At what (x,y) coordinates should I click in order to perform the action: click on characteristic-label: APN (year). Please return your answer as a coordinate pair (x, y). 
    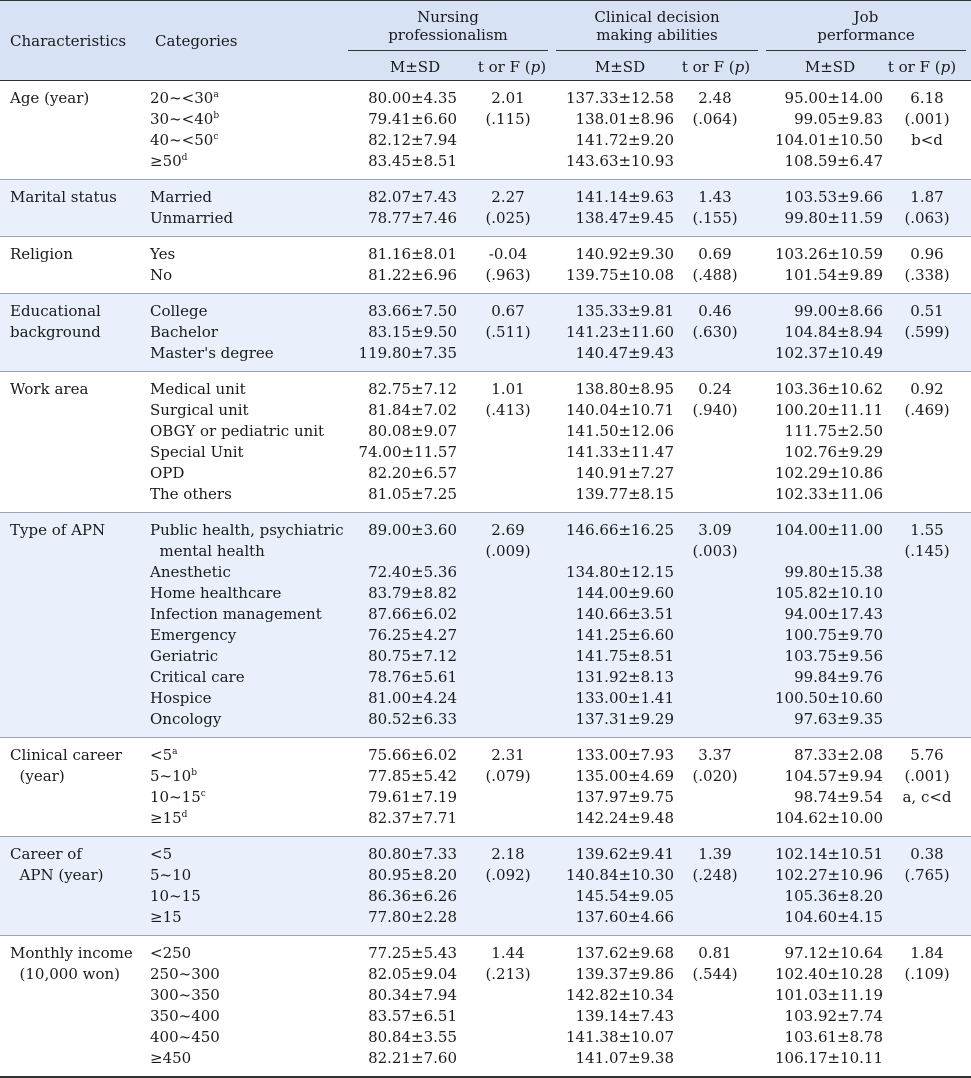
    Looking at the image, I should click on (57, 875).